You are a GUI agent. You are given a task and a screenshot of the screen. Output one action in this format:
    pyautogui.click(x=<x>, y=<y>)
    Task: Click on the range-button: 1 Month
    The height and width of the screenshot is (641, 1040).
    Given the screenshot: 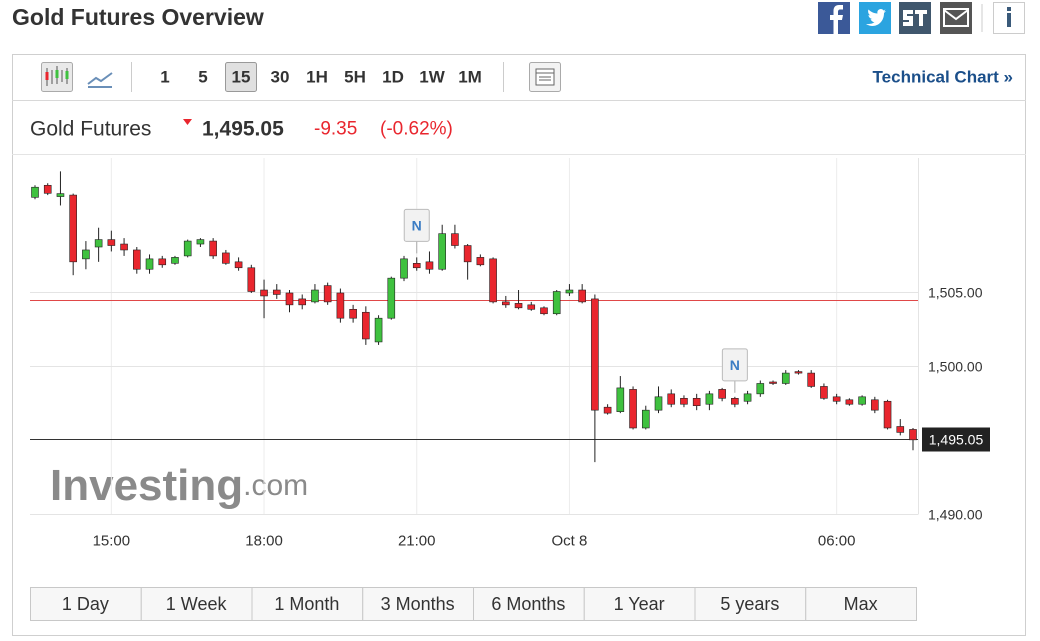 What is the action you would take?
    pyautogui.click(x=307, y=604)
    